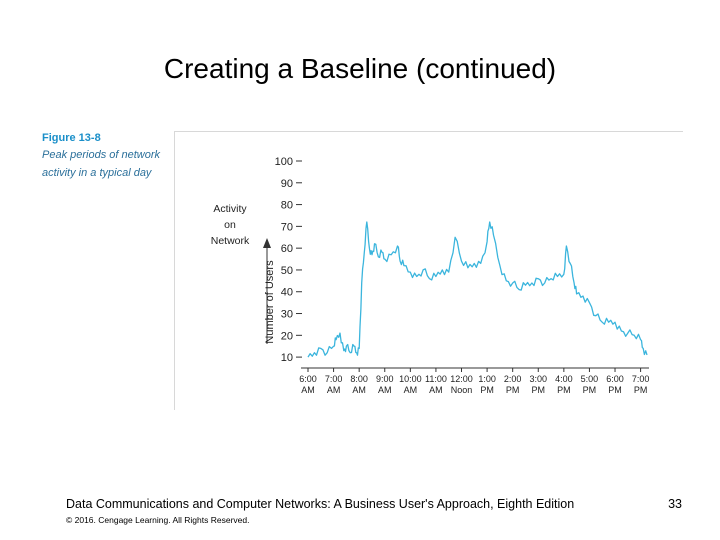 Image resolution: width=720 pixels, height=540 pixels. I want to click on x-tick-label: 12:00, so click(461, 379).